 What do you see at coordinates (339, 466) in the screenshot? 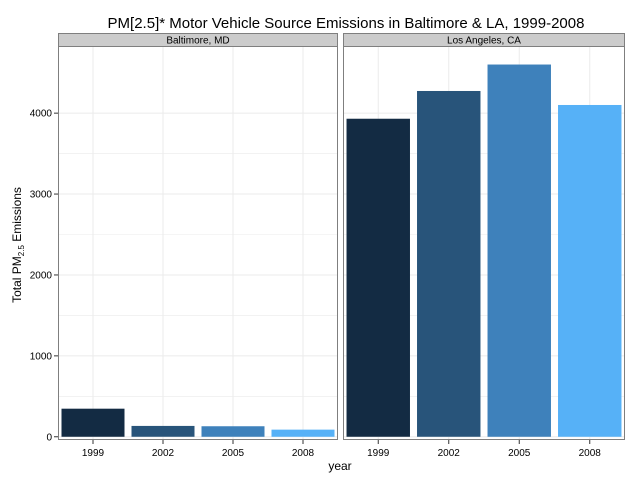
I see `x-axis-label: year` at bounding box center [339, 466].